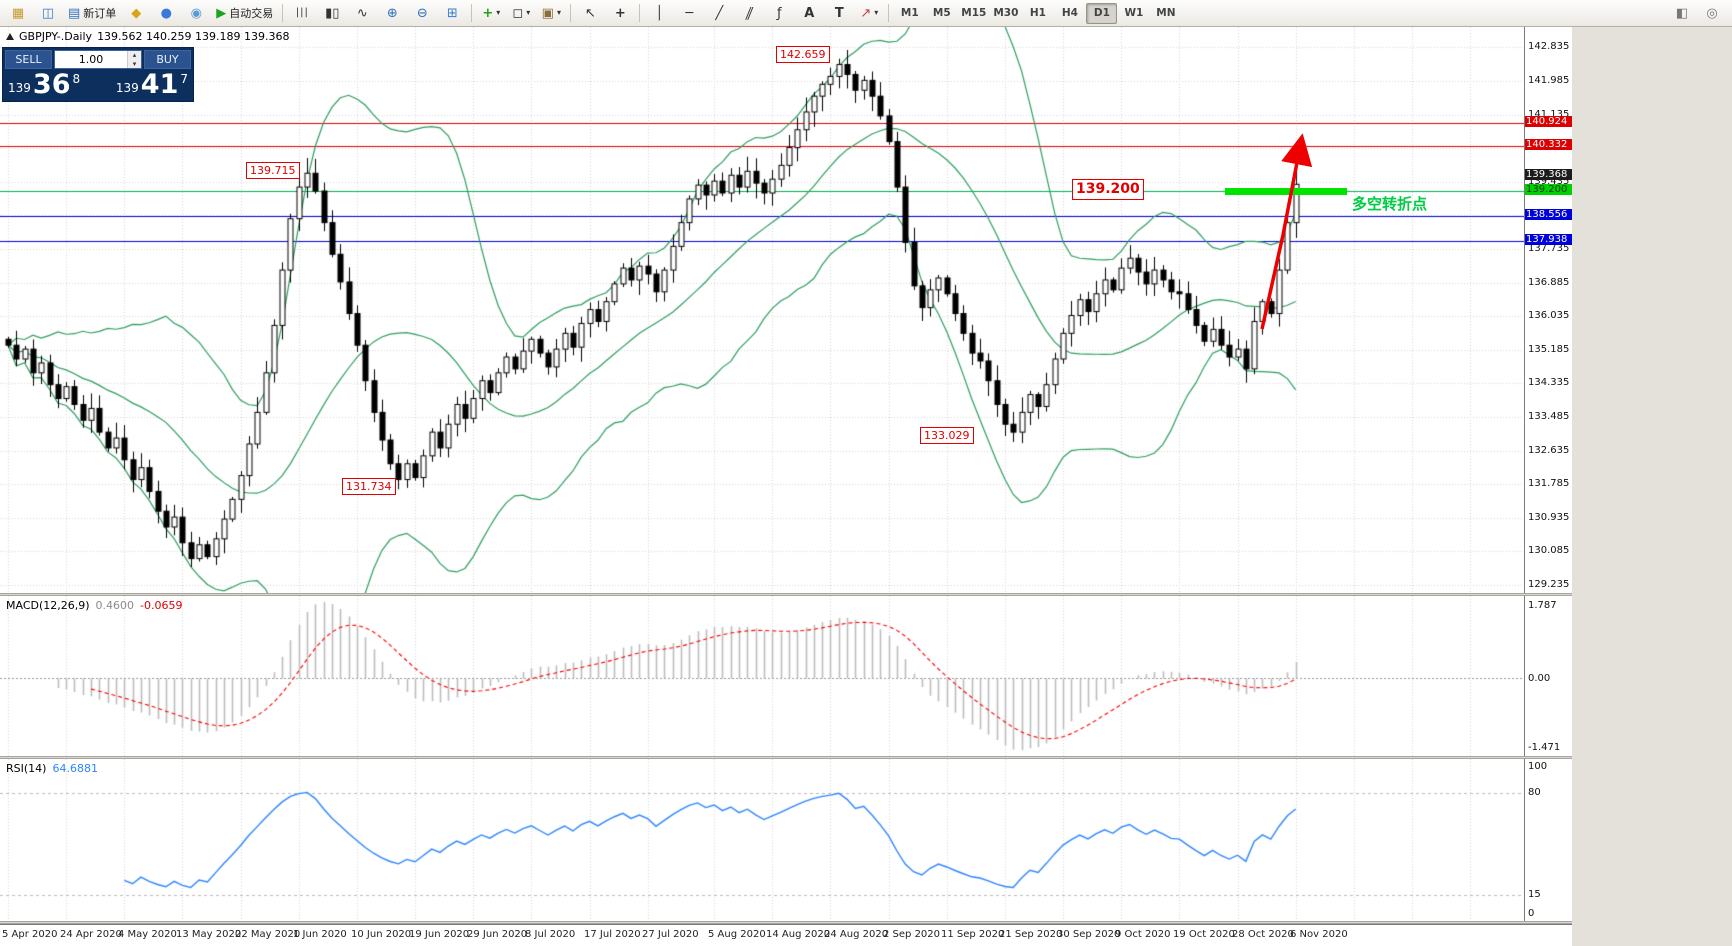 This screenshot has height=946, width=1732. What do you see at coordinates (1134, 13) in the screenshot?
I see `timeframe-button-w1: W1` at bounding box center [1134, 13].